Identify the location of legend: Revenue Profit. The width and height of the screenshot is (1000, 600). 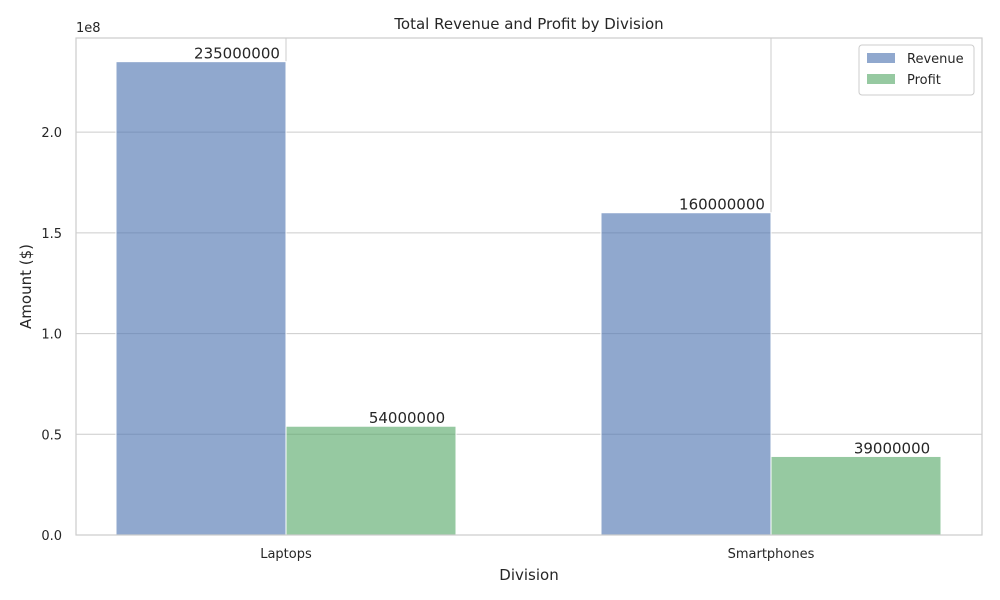
(916, 70).